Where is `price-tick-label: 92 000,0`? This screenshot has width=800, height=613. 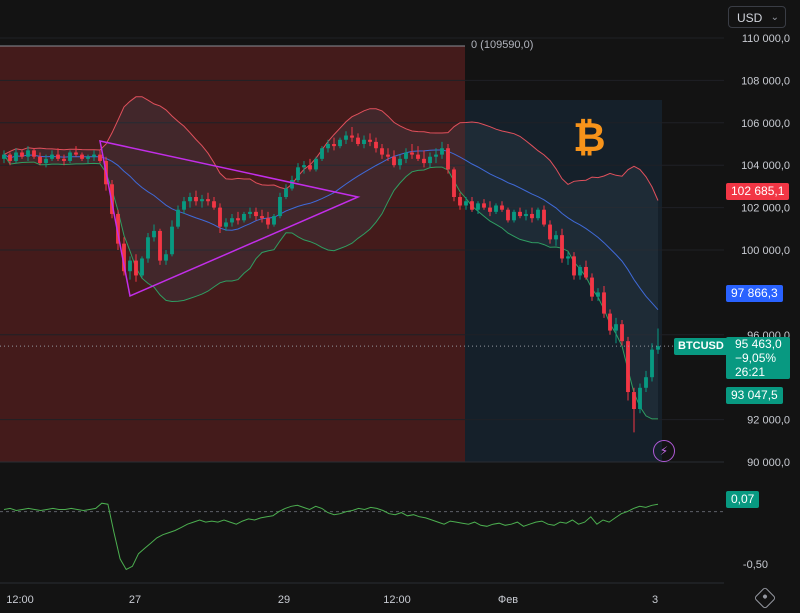 price-tick-label: 92 000,0 is located at coordinates (768, 421).